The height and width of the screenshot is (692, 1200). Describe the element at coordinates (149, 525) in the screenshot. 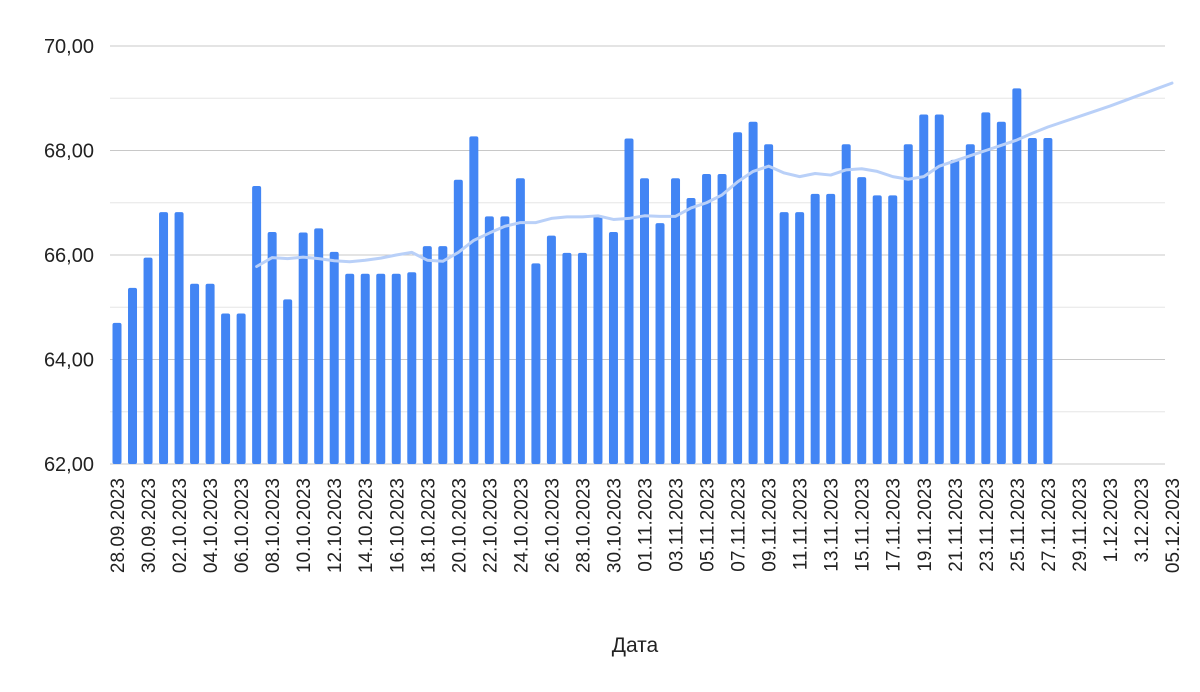

I see `x-tick-label: 30.09.2023` at that location.